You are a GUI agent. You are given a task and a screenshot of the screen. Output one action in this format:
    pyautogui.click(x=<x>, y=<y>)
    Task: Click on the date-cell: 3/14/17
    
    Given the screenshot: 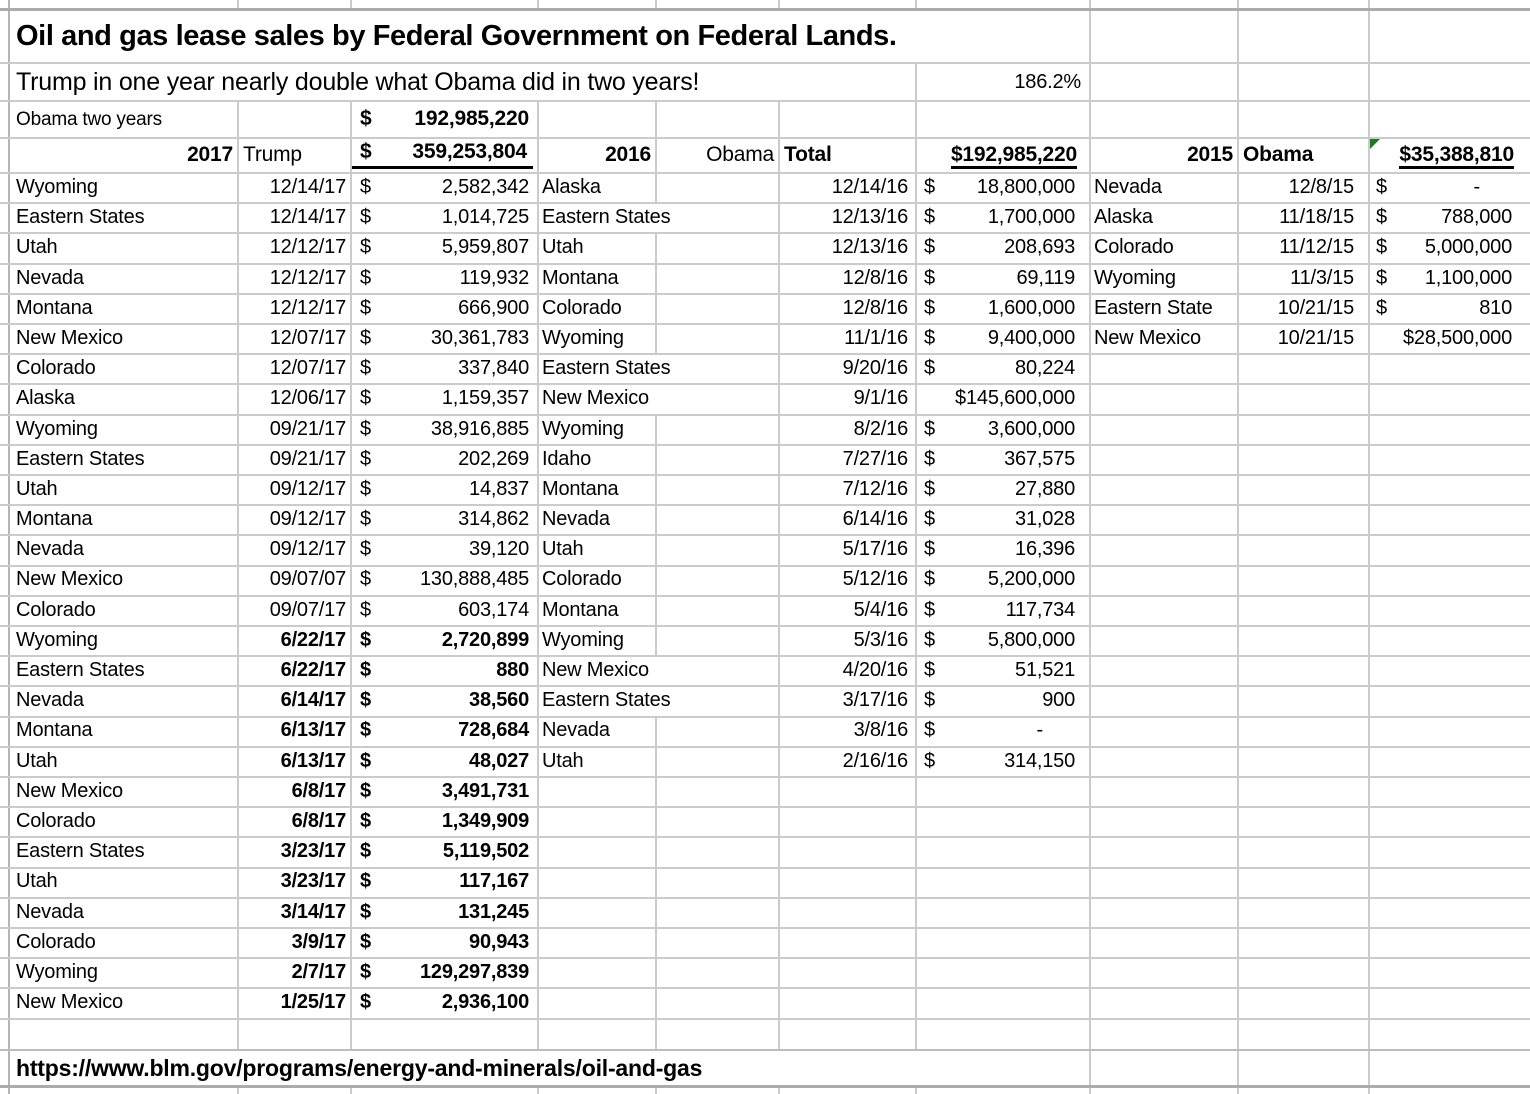 What is the action you would take?
    pyautogui.click(x=313, y=911)
    